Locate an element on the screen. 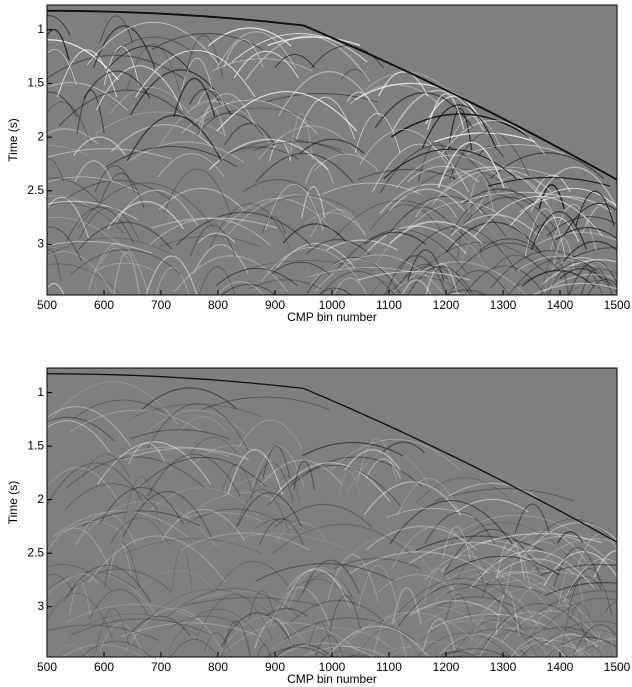  x-tick-label: 1000 is located at coordinates (332, 667).